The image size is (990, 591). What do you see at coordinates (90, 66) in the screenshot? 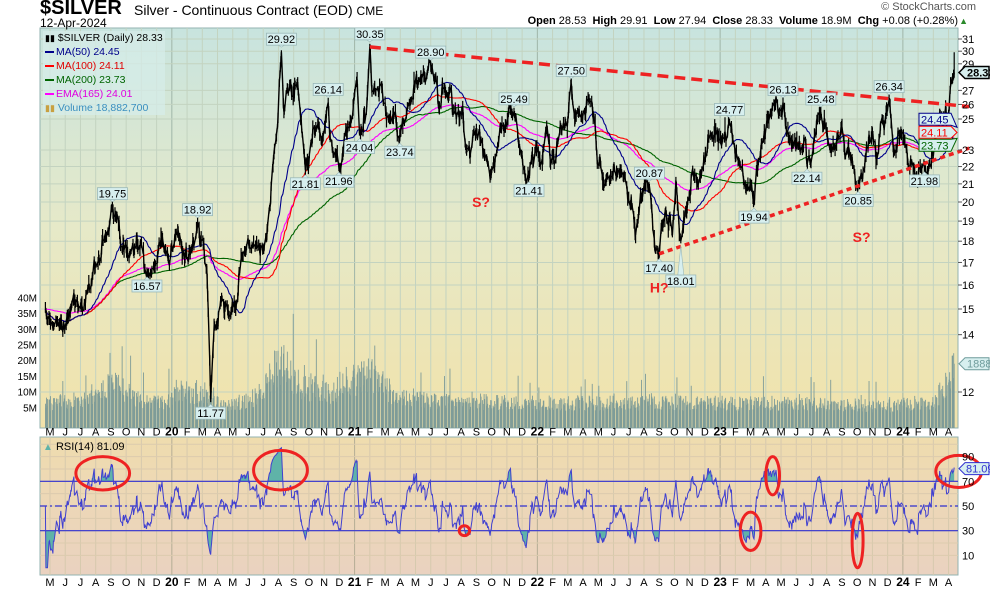
I see `legend-ma100-label: MA(100) 24.11` at bounding box center [90, 66].